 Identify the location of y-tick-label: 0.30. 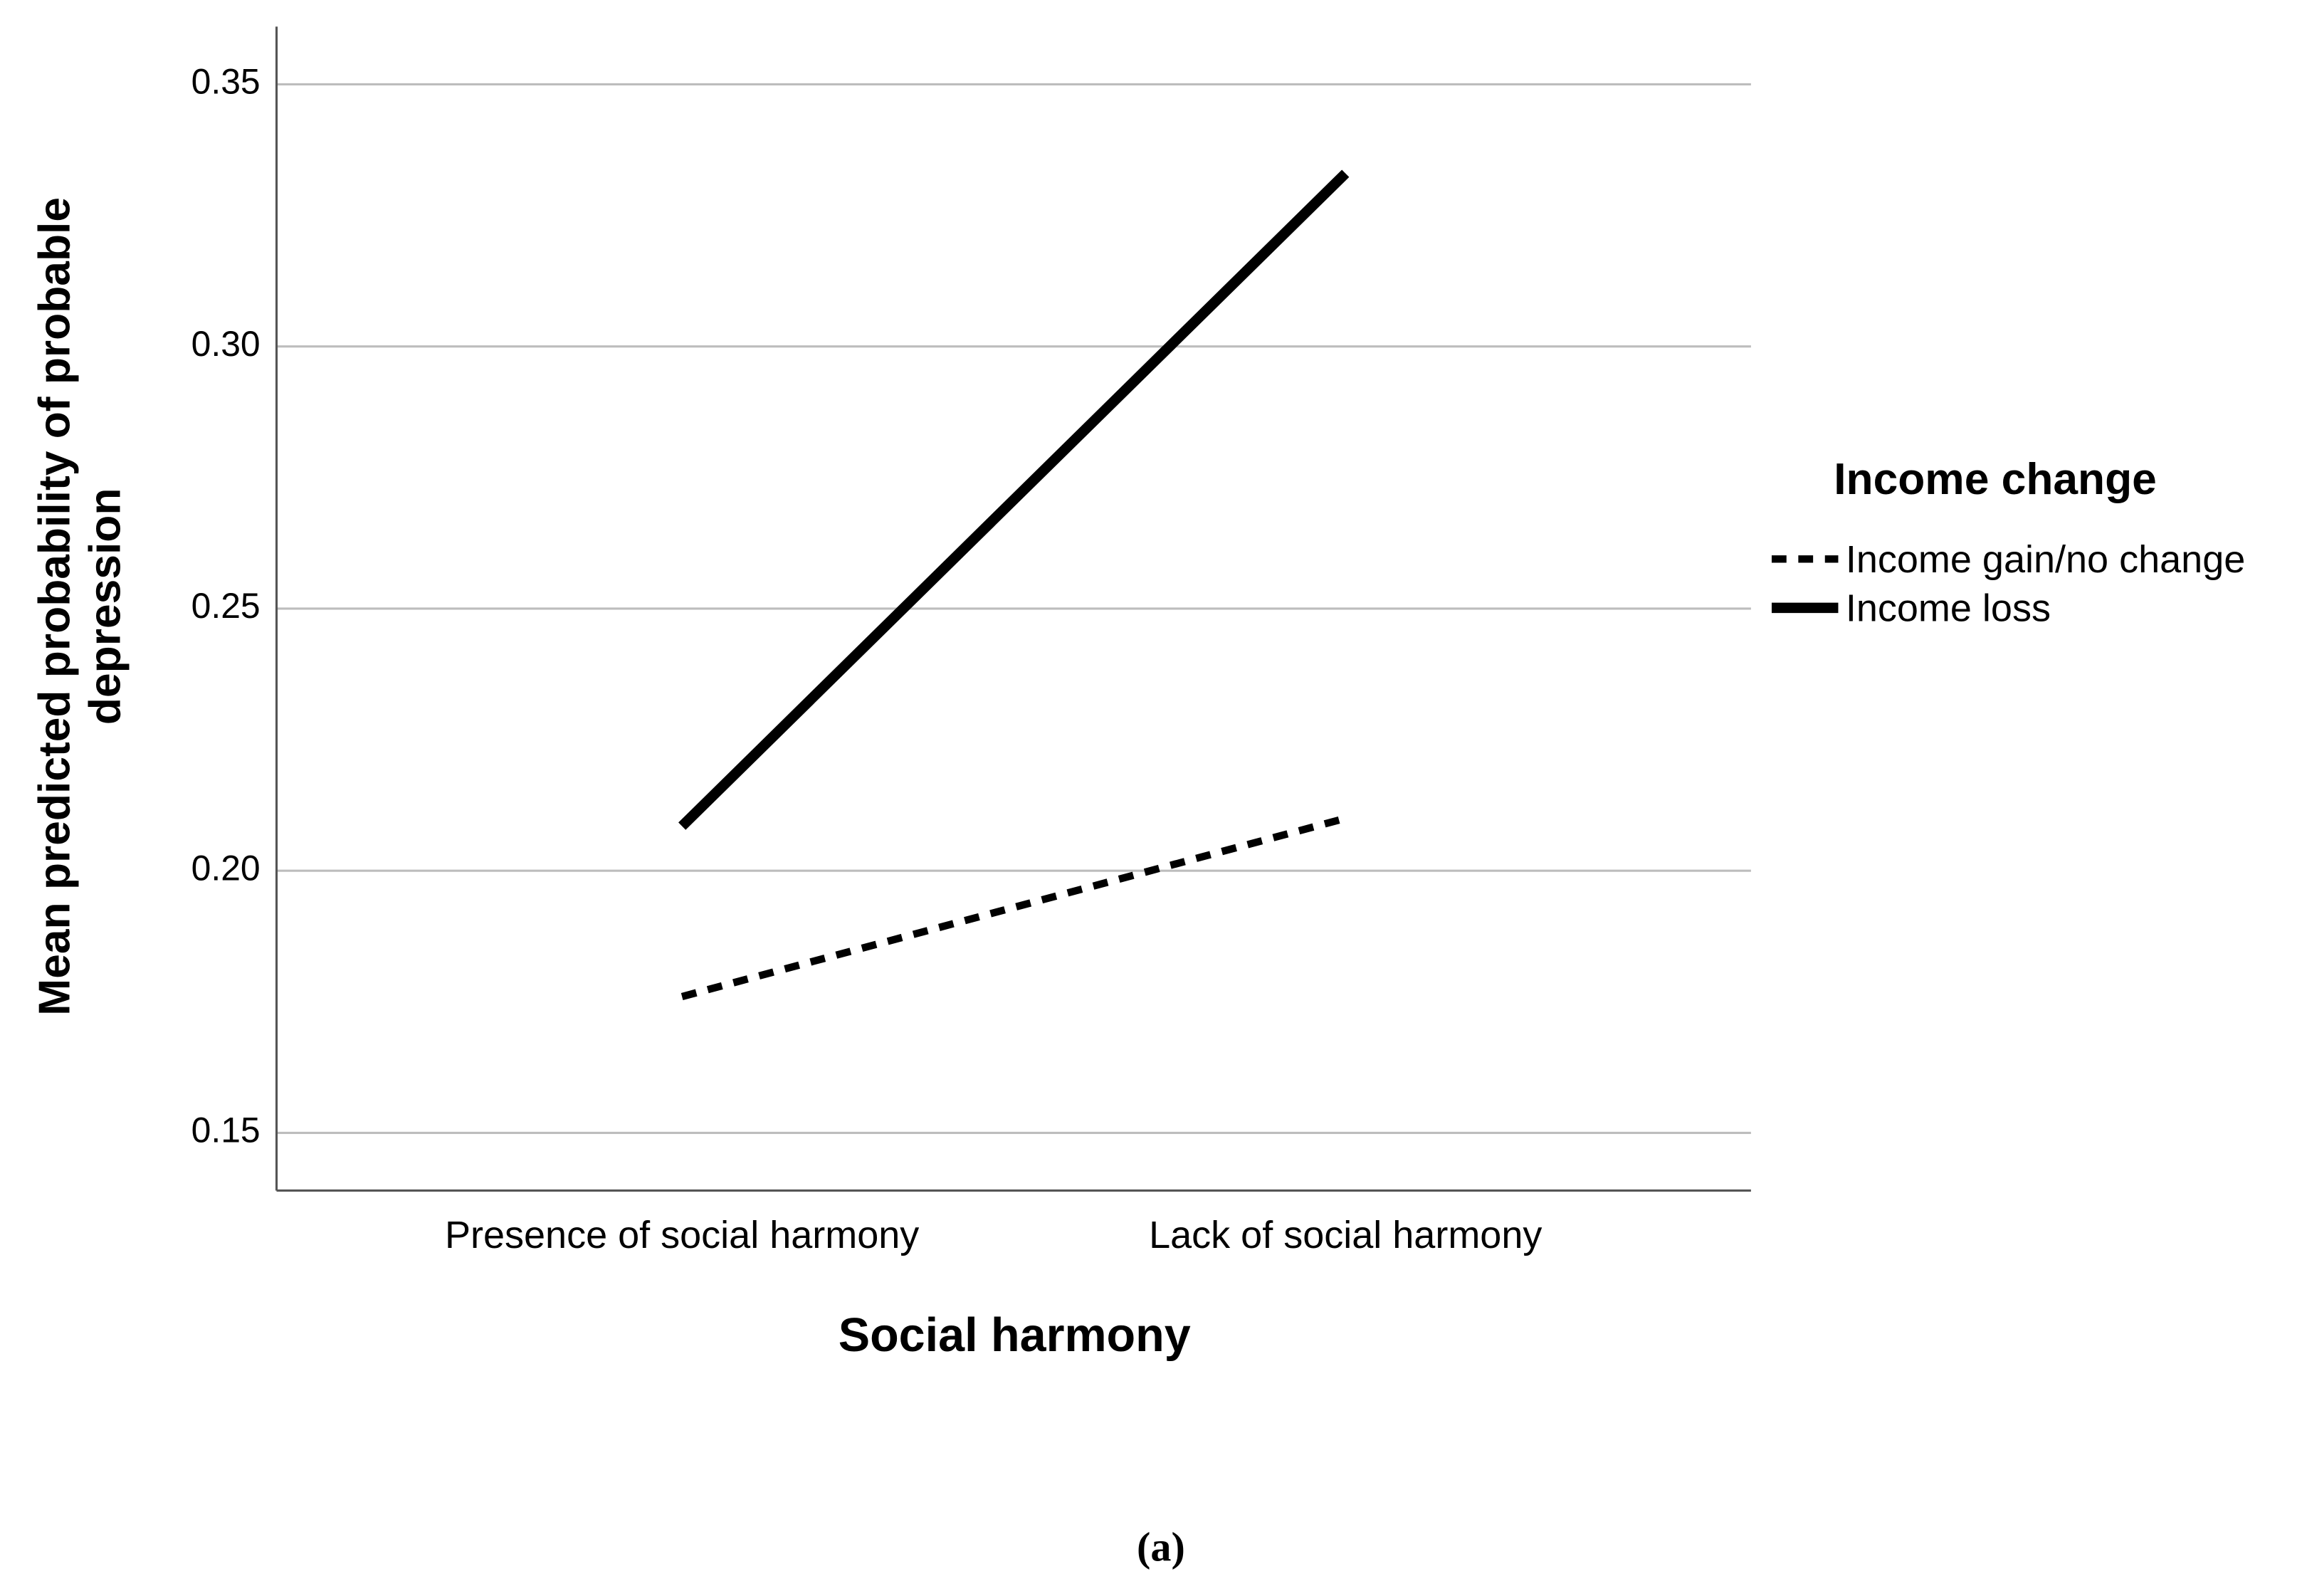
(226, 344).